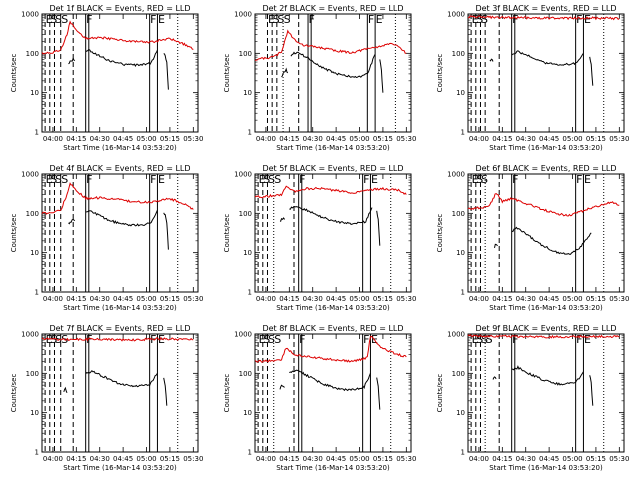 The width and height of the screenshot is (640, 480). What do you see at coordinates (332, 168) in the screenshot?
I see `chart-title: Det 5f BLACK = Events, RED = LLD` at bounding box center [332, 168].